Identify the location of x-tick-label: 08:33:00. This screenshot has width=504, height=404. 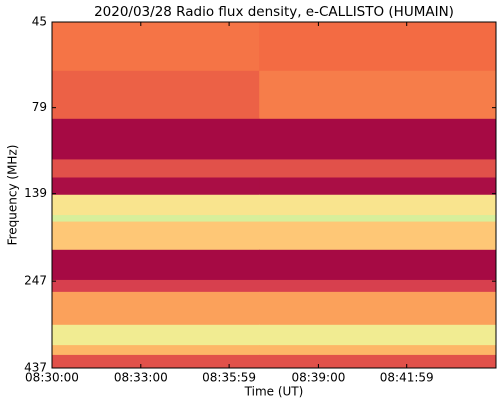
(141, 378).